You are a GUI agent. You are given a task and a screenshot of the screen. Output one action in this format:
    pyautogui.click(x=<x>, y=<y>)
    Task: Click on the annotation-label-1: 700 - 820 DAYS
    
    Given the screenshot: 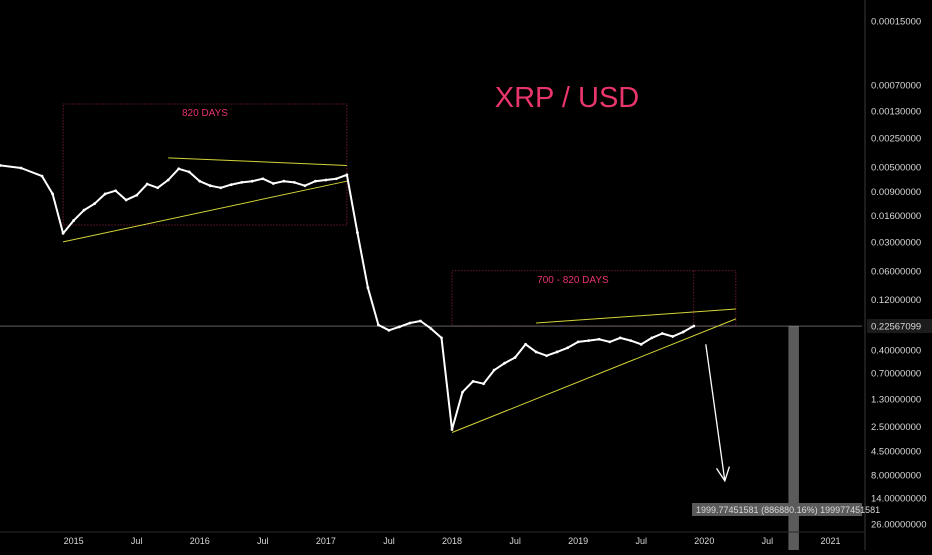 What is the action you would take?
    pyautogui.click(x=573, y=280)
    